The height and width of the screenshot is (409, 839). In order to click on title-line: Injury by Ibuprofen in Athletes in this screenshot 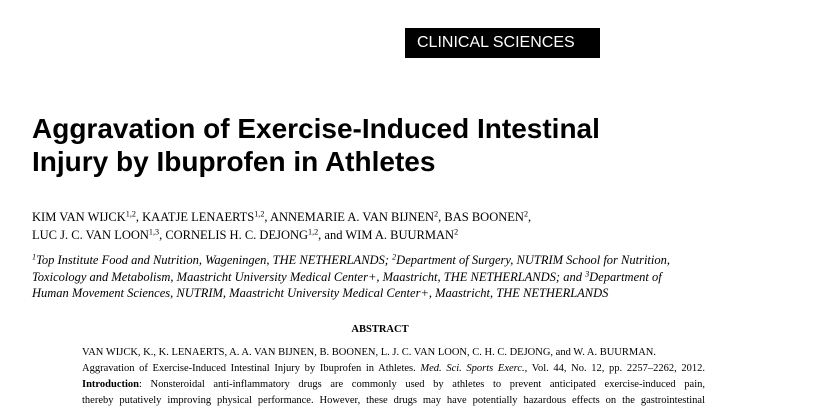, I will do `click(234, 161)`.